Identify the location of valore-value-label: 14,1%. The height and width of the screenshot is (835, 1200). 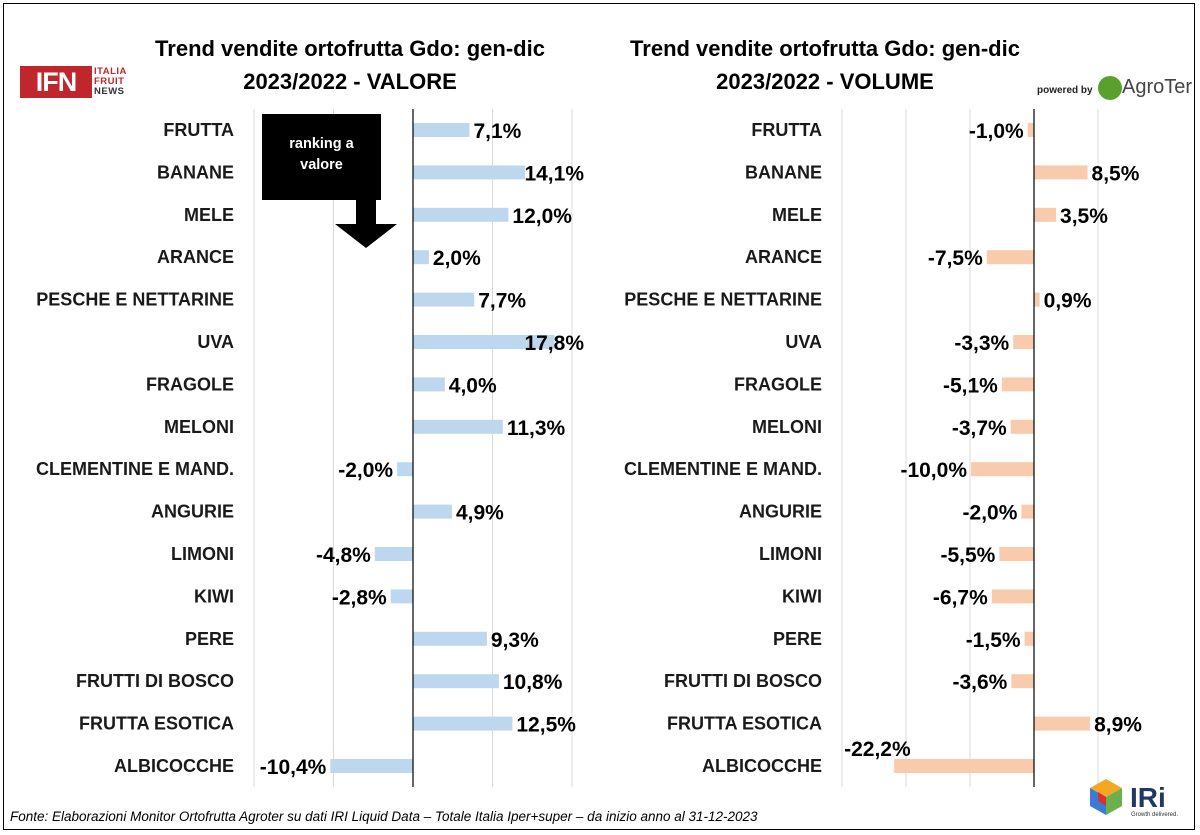
(554, 173).